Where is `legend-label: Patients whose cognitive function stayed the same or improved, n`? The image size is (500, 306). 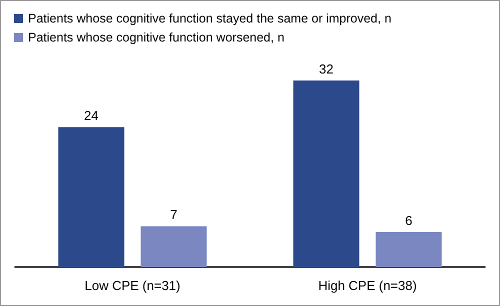 legend-label: Patients whose cognitive function stayed the same or improved, n is located at coordinates (210, 19).